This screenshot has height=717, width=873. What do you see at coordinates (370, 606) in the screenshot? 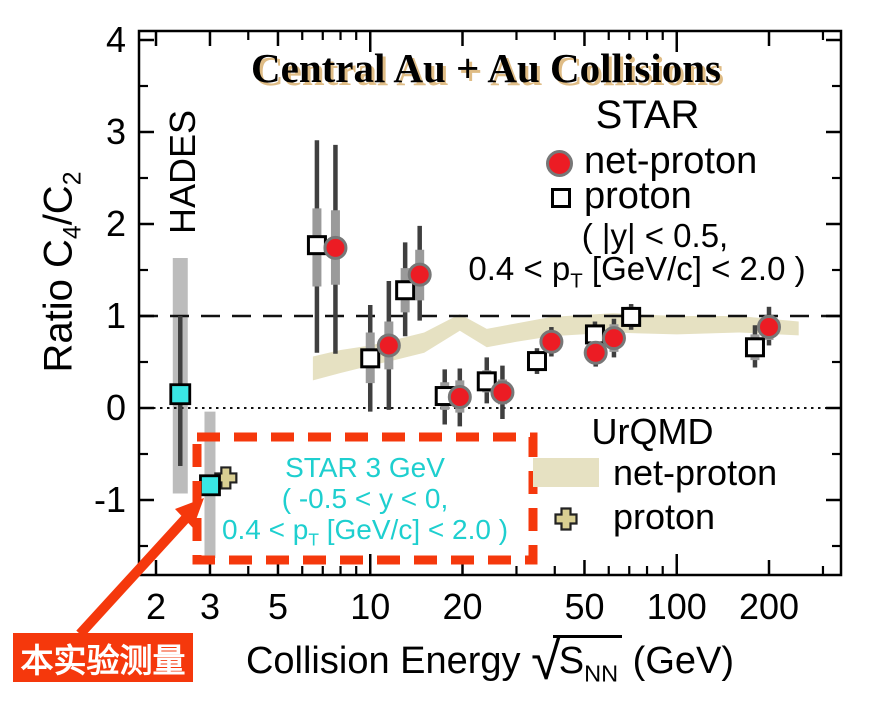
I see `x-tick-label: 10` at bounding box center [370, 606].